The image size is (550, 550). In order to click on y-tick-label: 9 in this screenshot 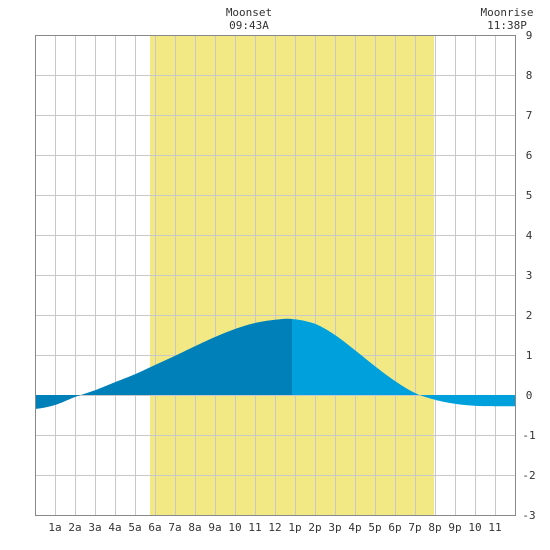, I will do `click(529, 35)`.